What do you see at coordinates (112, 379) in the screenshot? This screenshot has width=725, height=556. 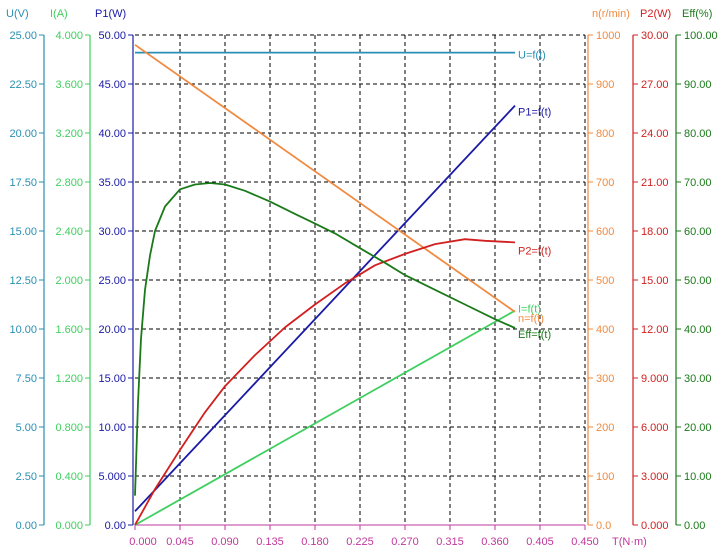 I see `y-tick-label-p1: 15.00` at bounding box center [112, 379].